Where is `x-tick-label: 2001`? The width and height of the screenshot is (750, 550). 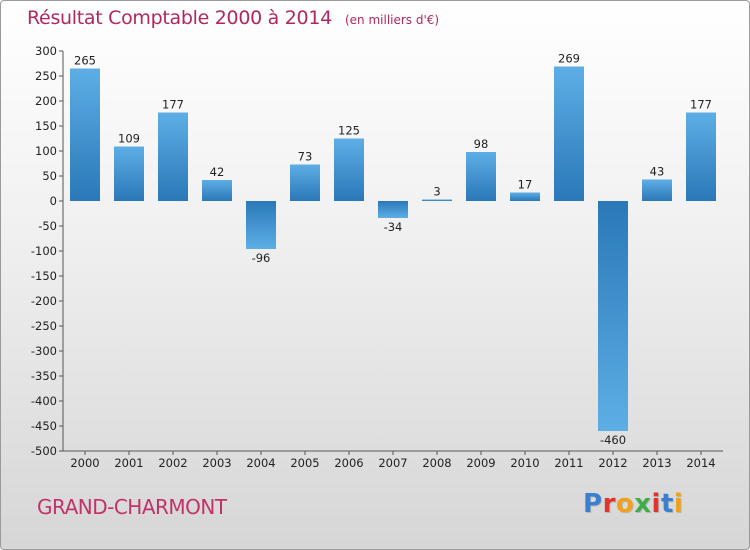 x-tick-label: 2001 is located at coordinates (128, 463).